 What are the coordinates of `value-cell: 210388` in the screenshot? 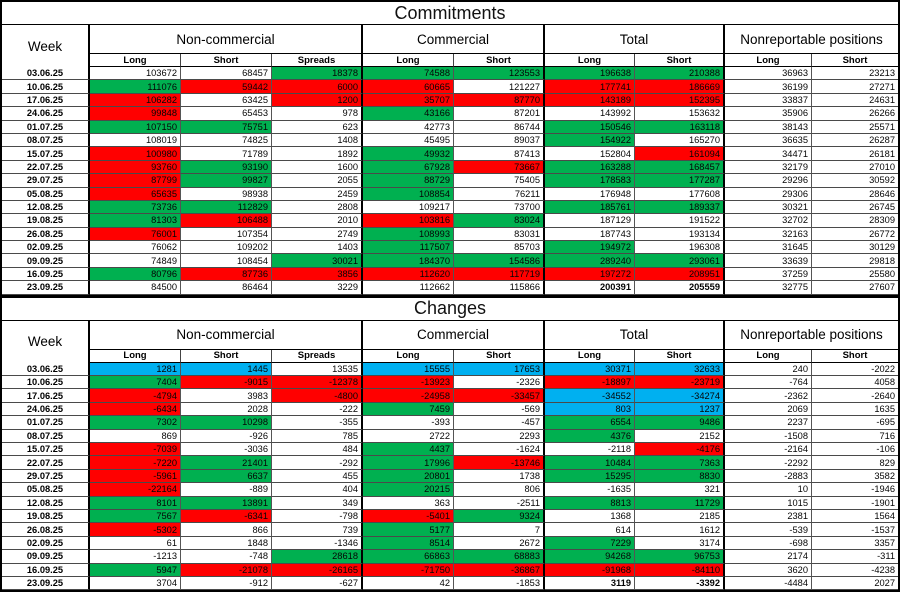 It's located at (680, 74).